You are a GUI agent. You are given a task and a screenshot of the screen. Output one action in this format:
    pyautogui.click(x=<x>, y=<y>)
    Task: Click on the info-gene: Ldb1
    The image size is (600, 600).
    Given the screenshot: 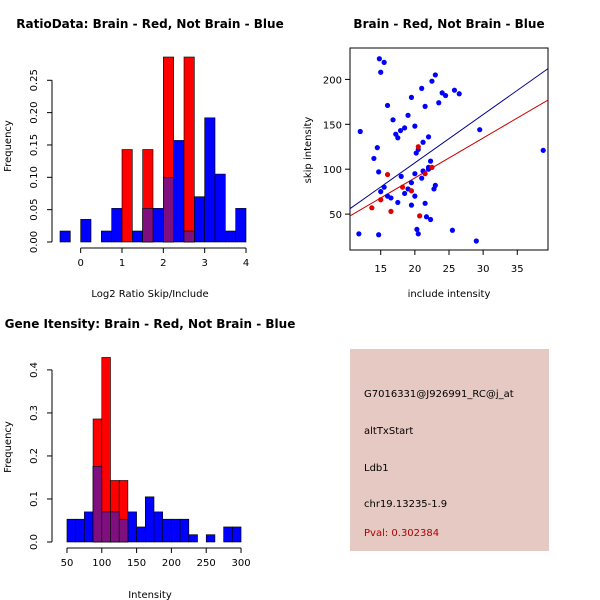 What is the action you would take?
    pyautogui.click(x=376, y=468)
    